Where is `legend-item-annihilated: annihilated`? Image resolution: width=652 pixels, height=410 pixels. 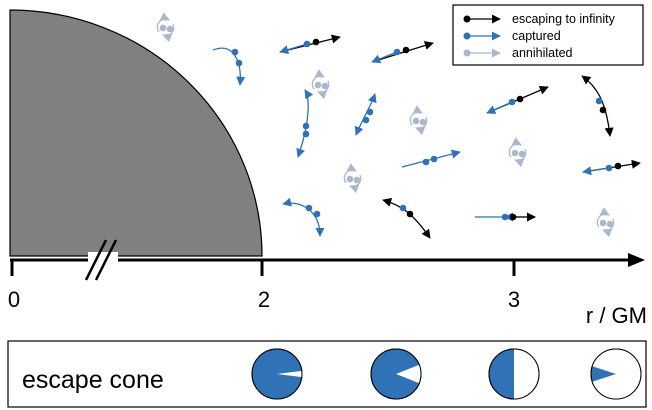
legend-item-annihilated: annihilated is located at coordinates (518, 53).